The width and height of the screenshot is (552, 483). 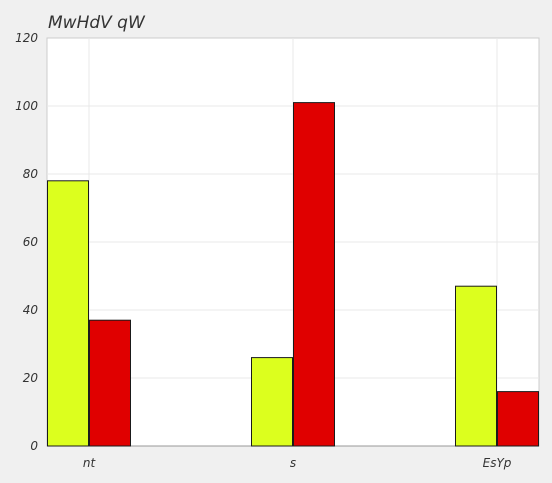 I want to click on x-tick-label: s, so click(x=293, y=463).